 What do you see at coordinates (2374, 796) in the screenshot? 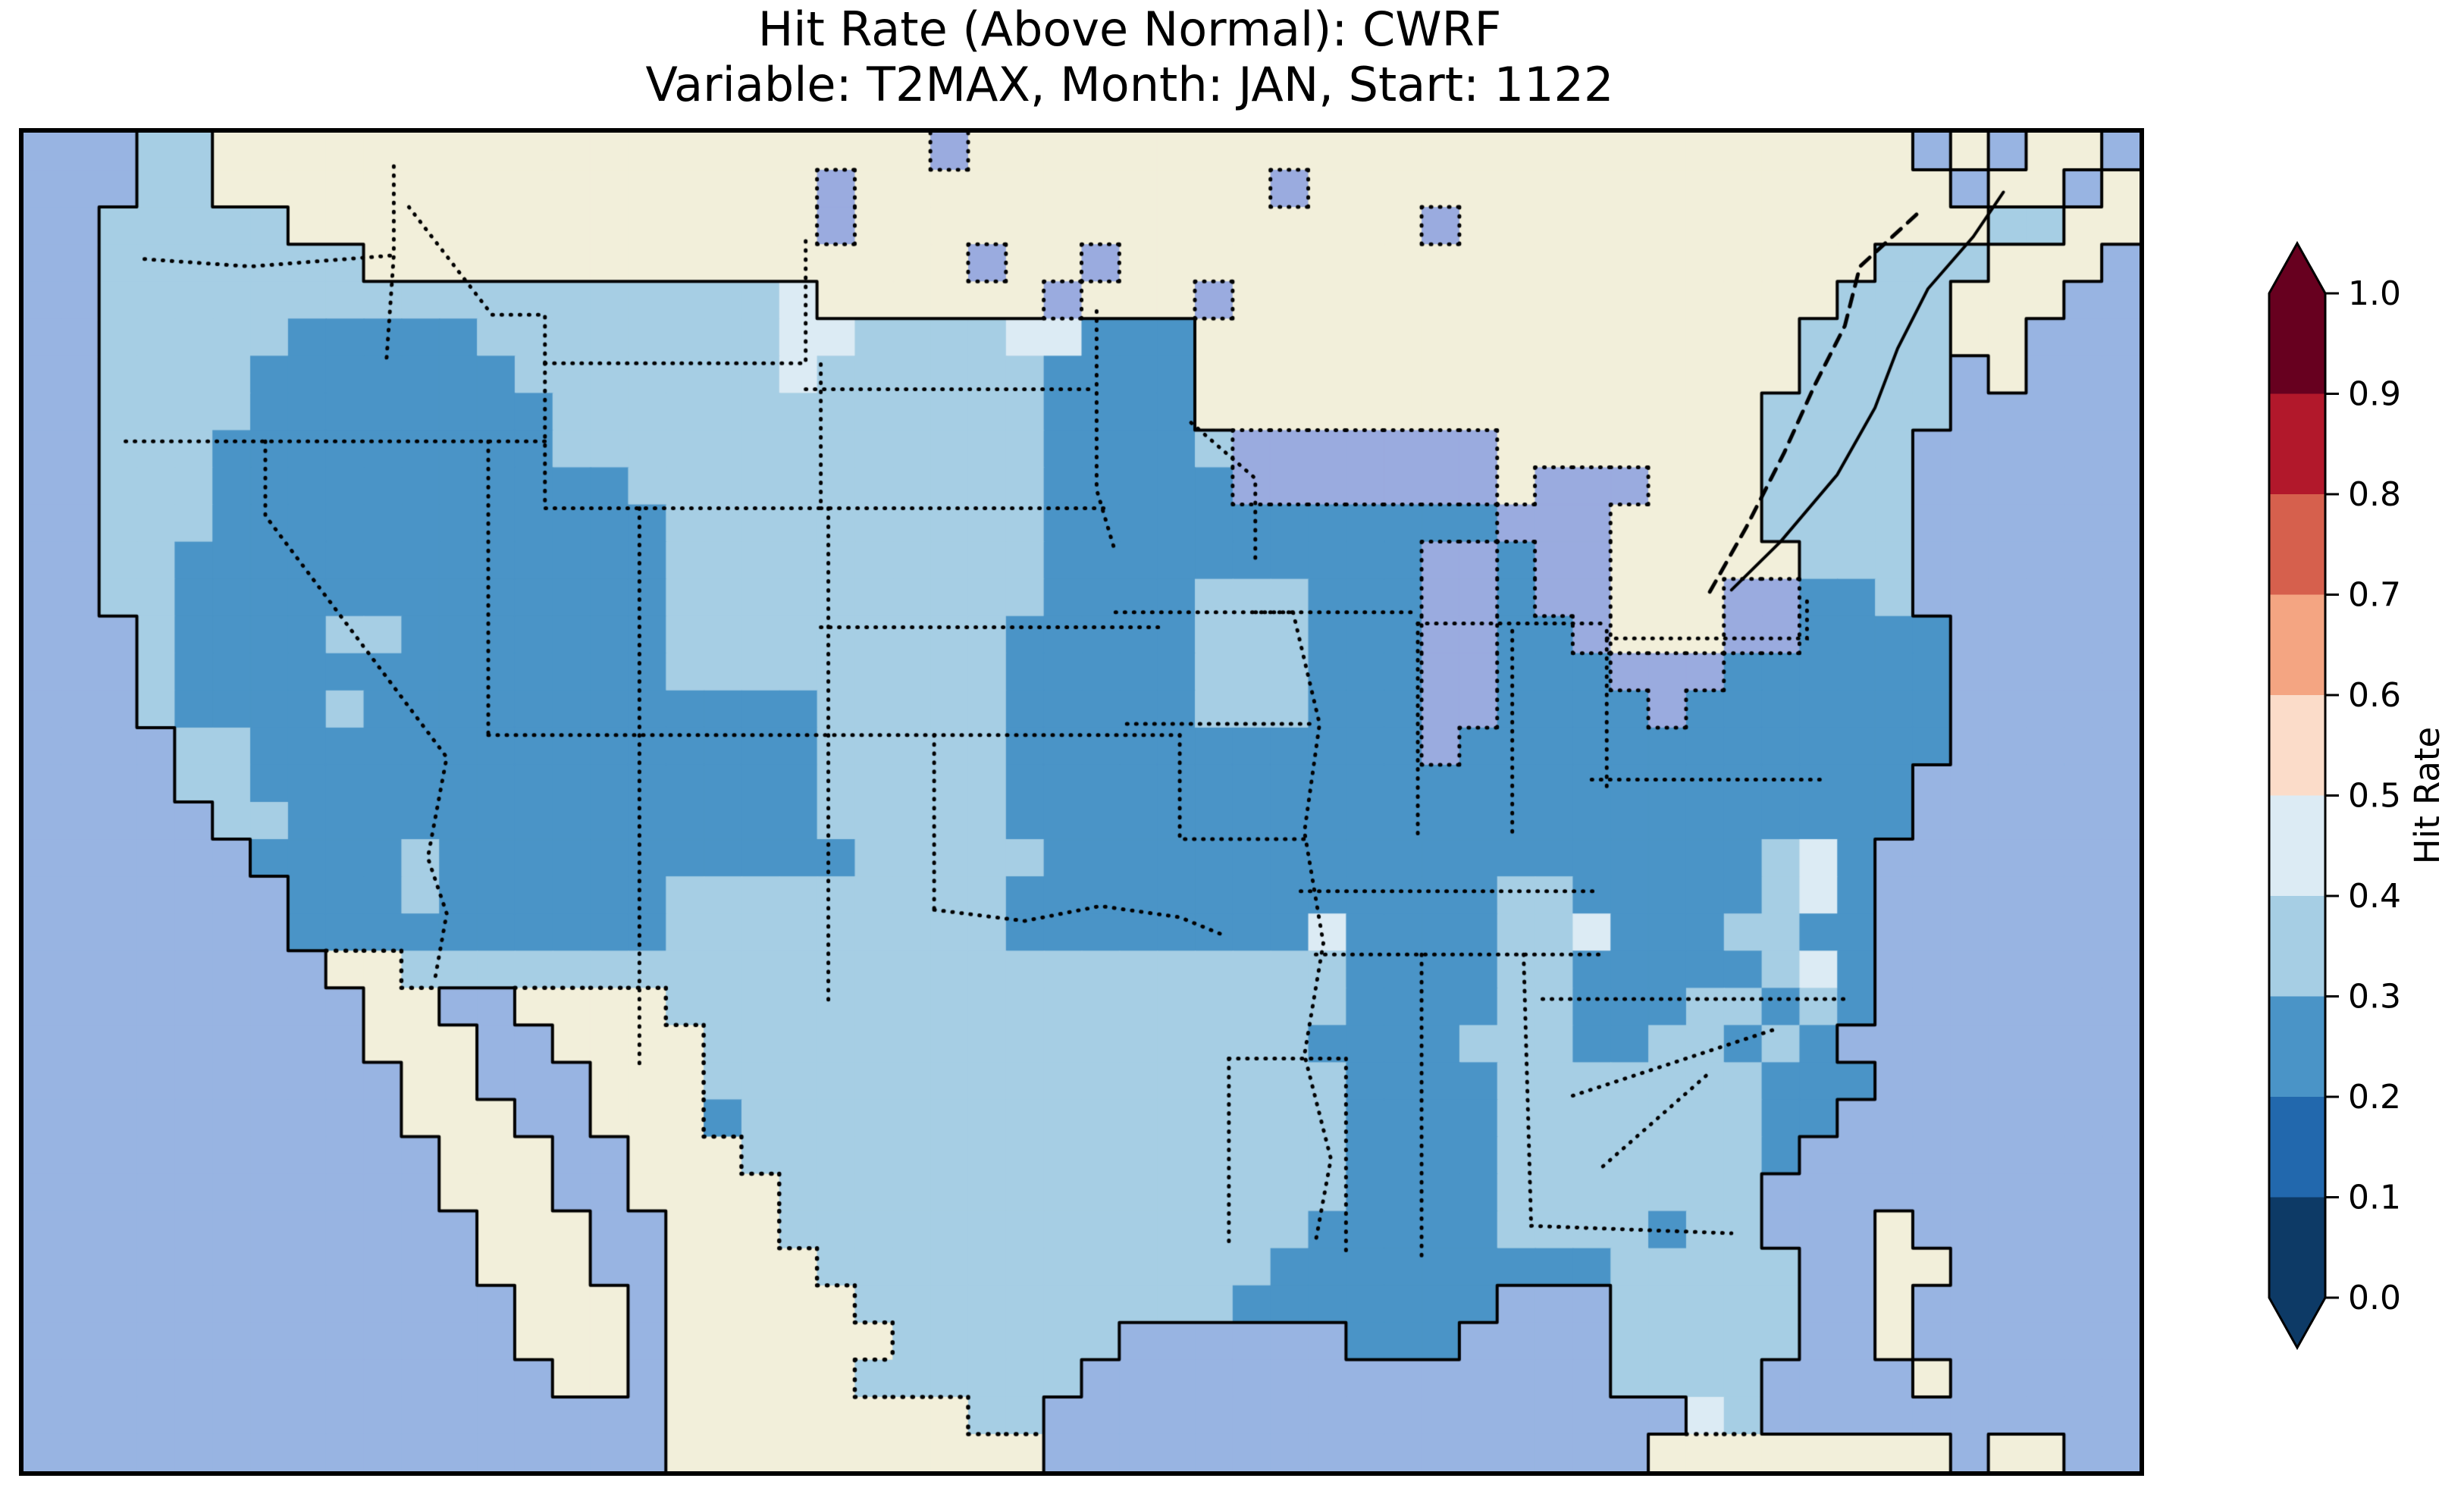
I see `colorbar-tick-label: 0.5` at bounding box center [2374, 796].